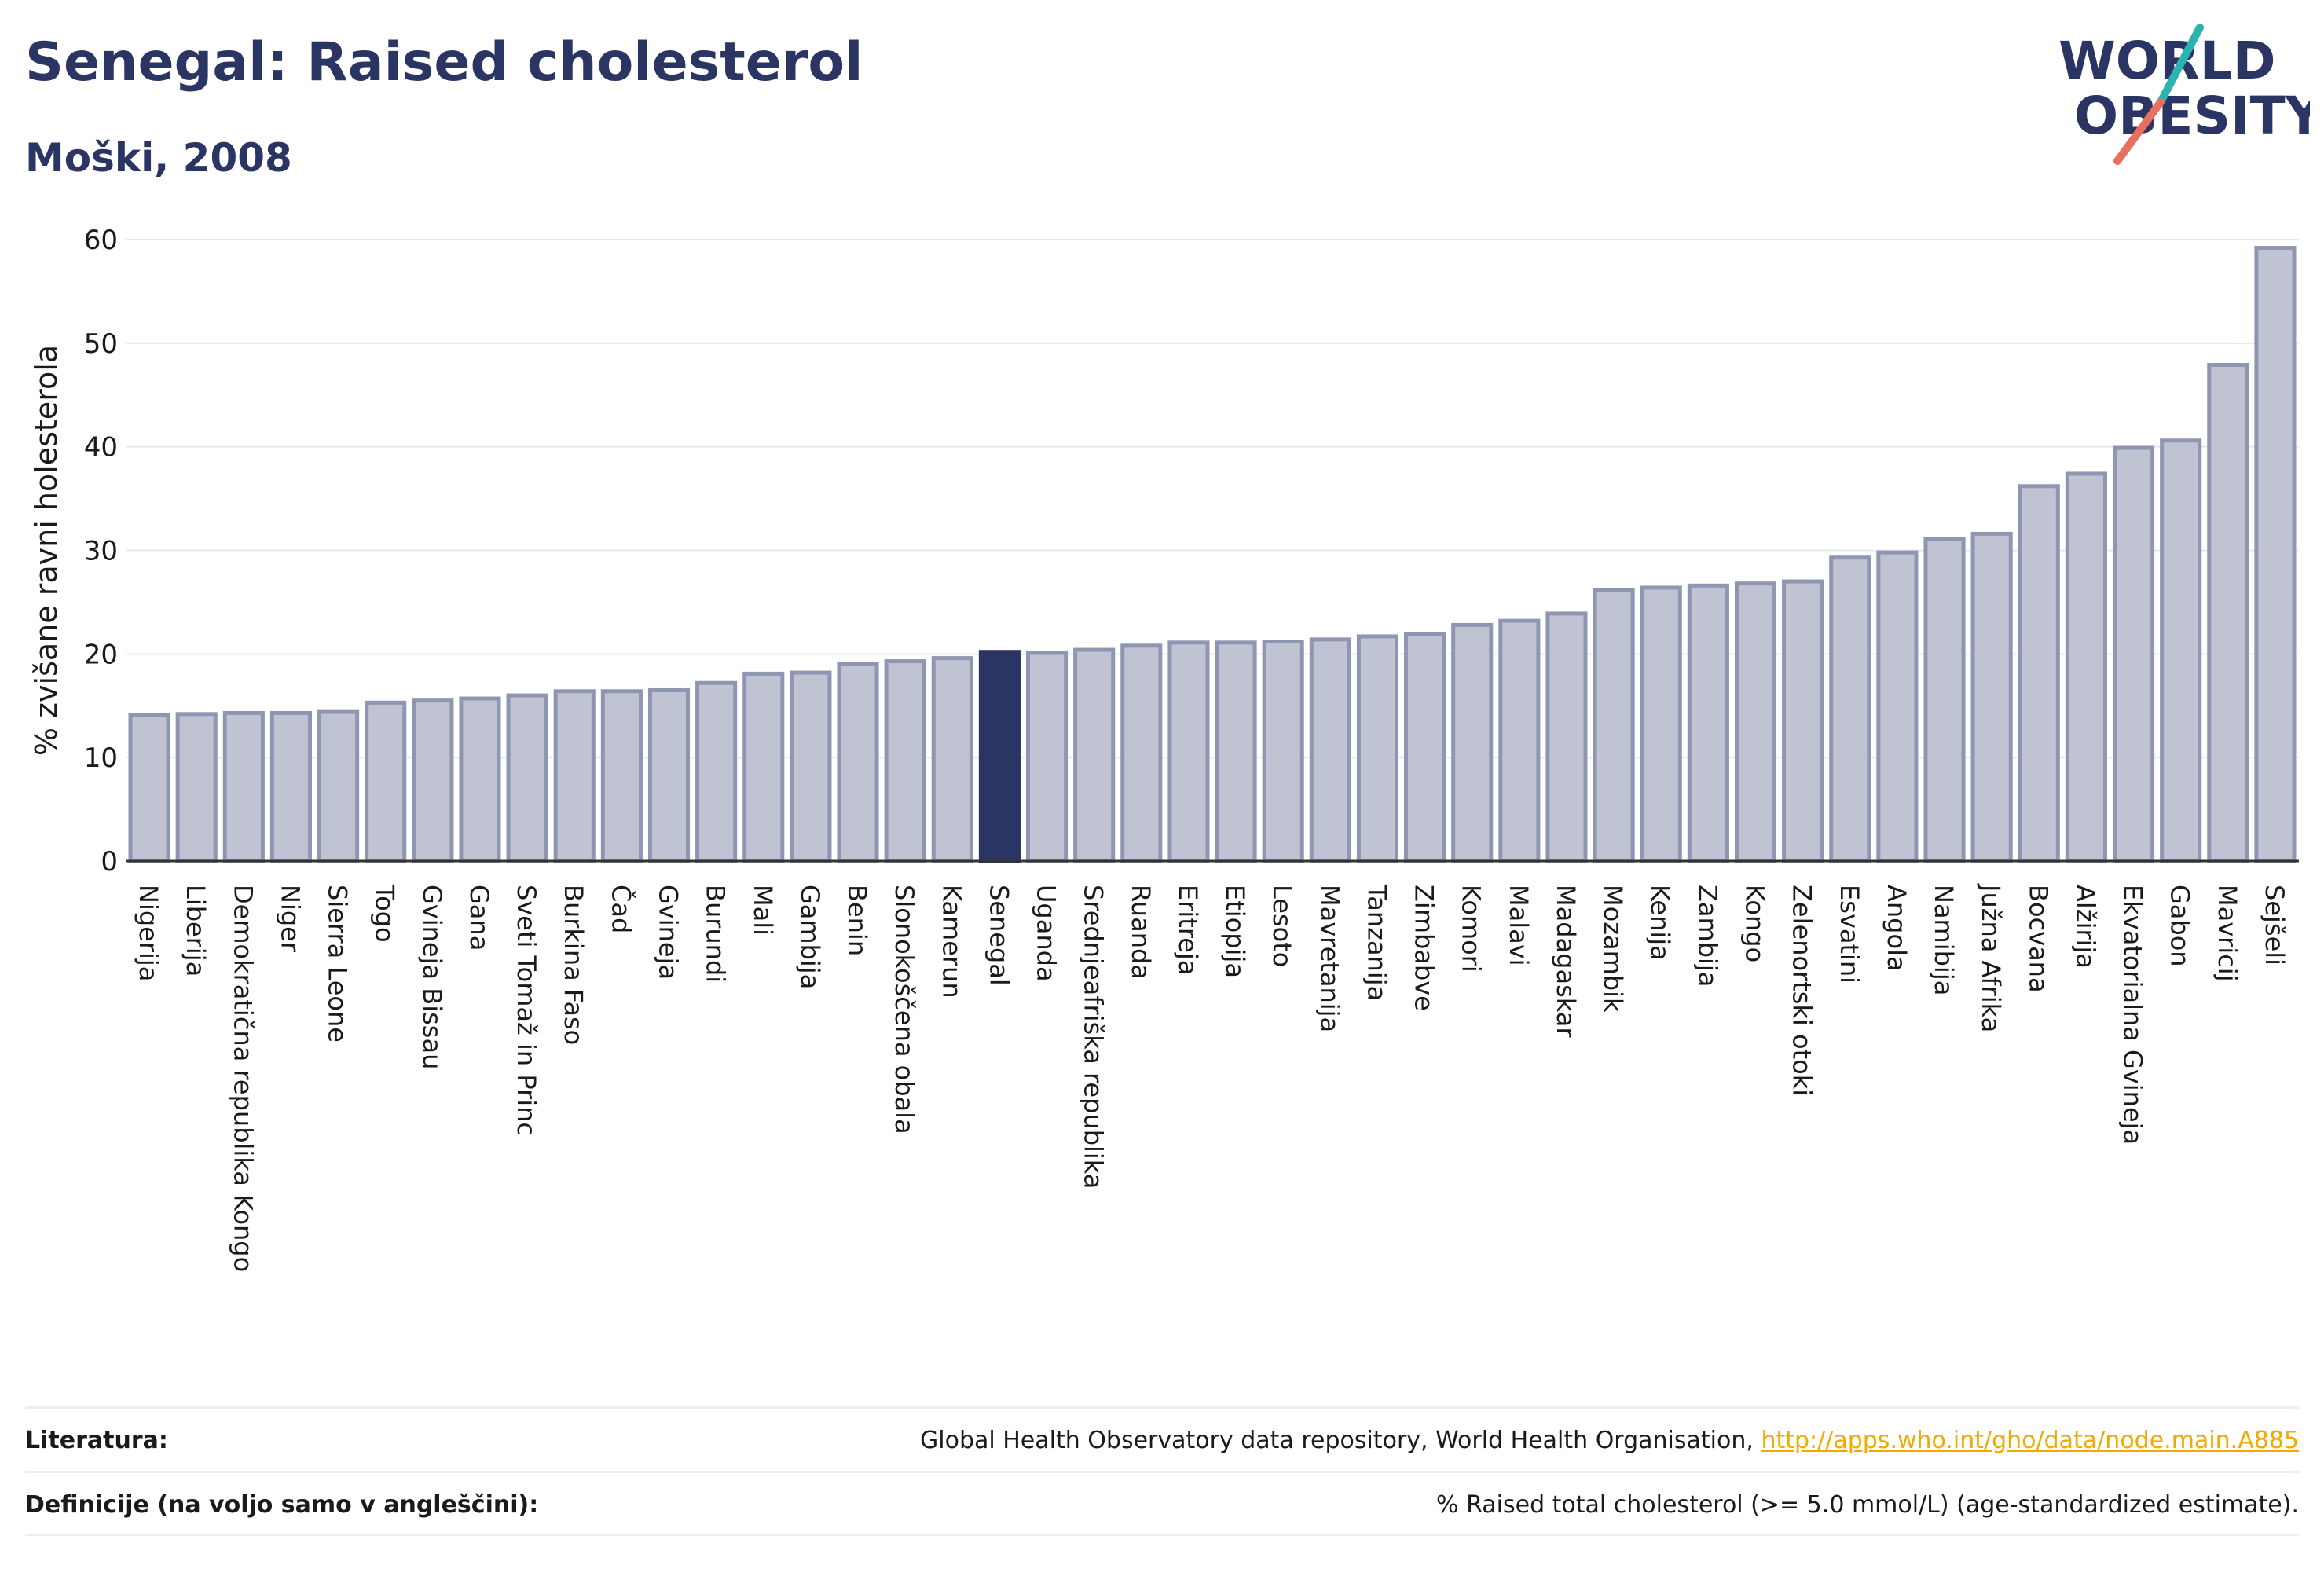 Image resolution: width=2324 pixels, height=1576 pixels. What do you see at coordinates (1944, 940) in the screenshot?
I see `x-category-label: Namibija` at bounding box center [1944, 940].